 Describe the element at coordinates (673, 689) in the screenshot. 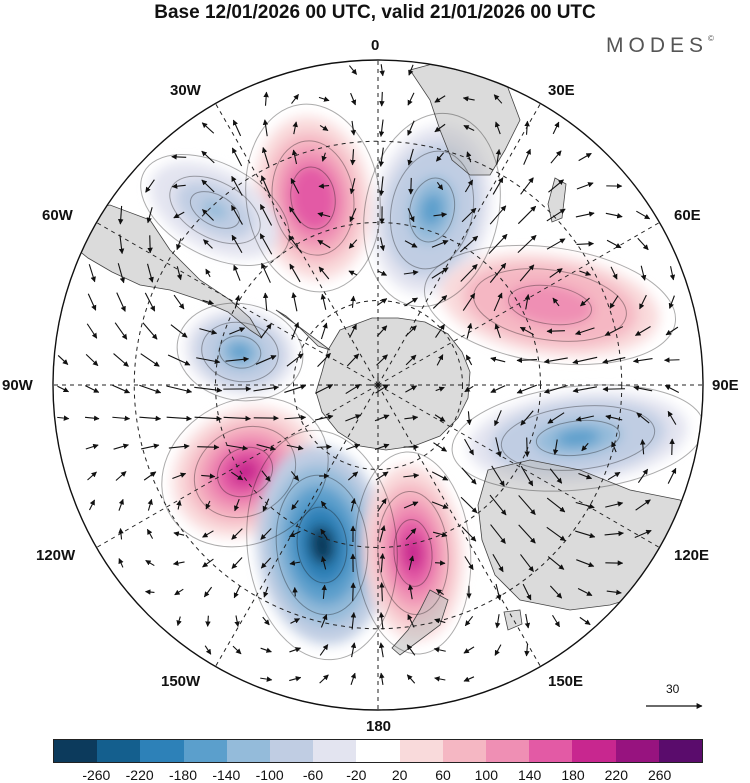

I see `reference-vector-label: 30` at that location.